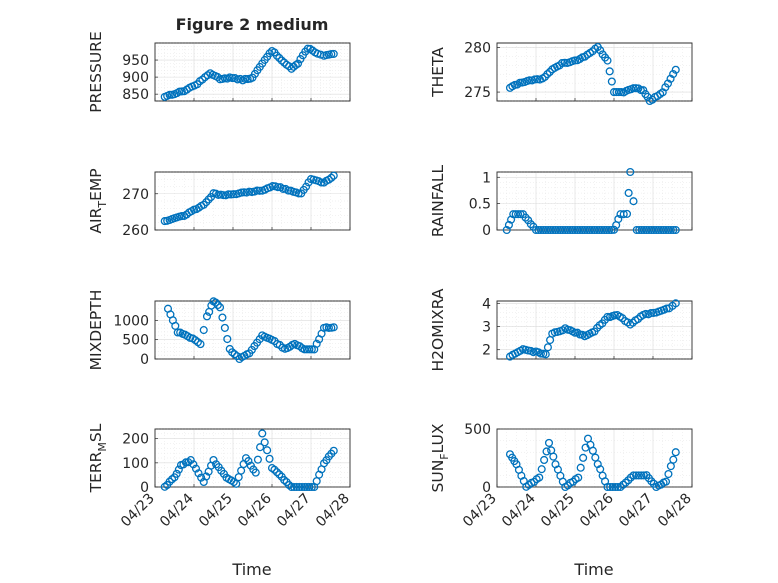 Image resolution: width=778 pixels, height=583 pixels. What do you see at coordinates (102, 447) in the screenshot?
I see `y-axis-label-subscript: M` at bounding box center [102, 447].